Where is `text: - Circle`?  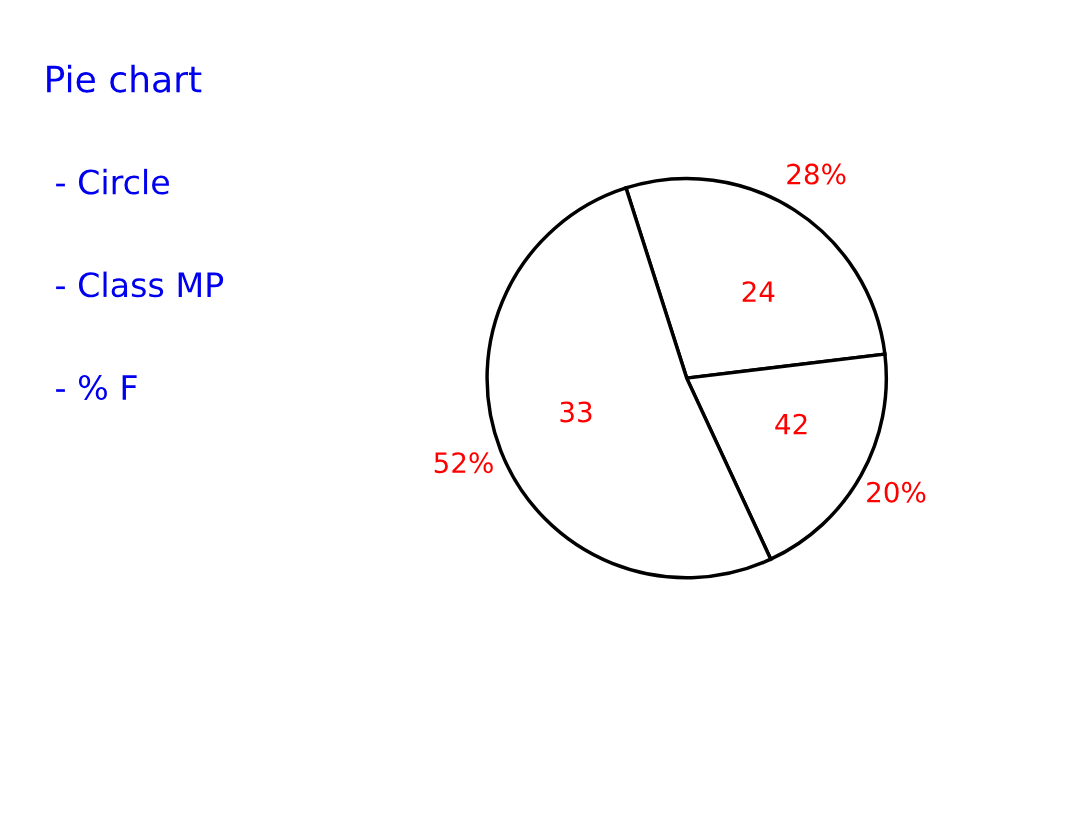
text: - Circle is located at coordinates (112, 181).